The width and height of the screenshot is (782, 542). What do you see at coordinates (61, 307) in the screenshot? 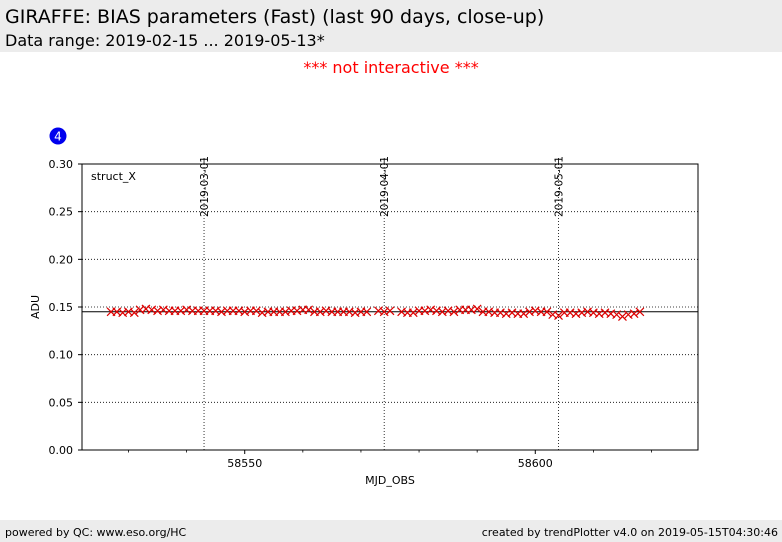
I see `y-tick-label: 0.15` at bounding box center [61, 307].